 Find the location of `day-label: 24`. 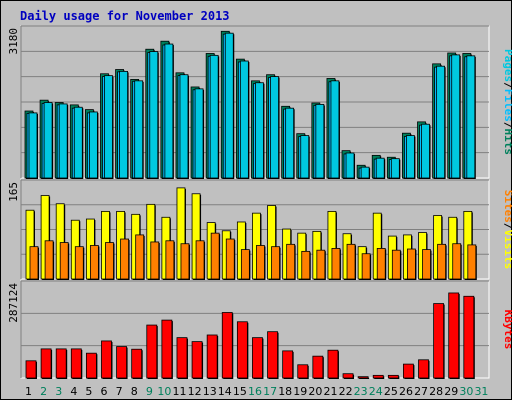

day-label: 24 is located at coordinates (376, 391).